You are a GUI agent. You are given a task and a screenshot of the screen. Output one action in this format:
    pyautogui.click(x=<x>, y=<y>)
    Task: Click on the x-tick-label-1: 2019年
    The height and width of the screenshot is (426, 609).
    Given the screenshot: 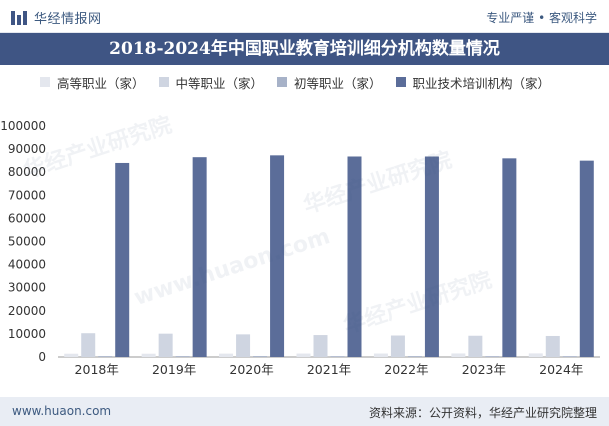 What is the action you would take?
    pyautogui.click(x=174, y=369)
    